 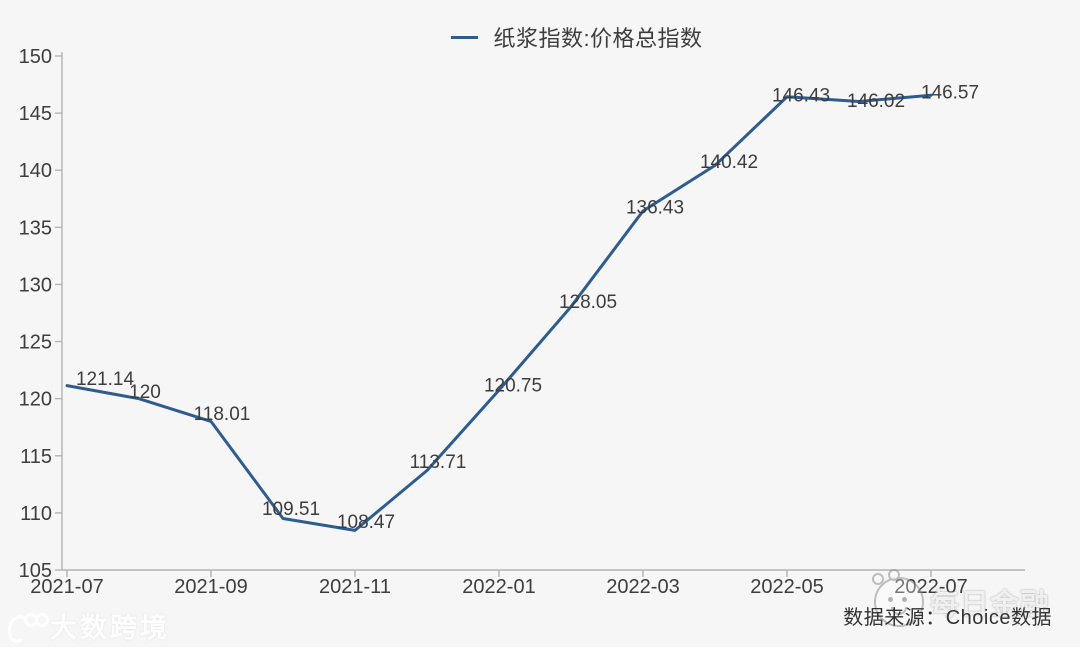 I want to click on x-axis-tick-label: 2021-09, so click(x=210, y=587).